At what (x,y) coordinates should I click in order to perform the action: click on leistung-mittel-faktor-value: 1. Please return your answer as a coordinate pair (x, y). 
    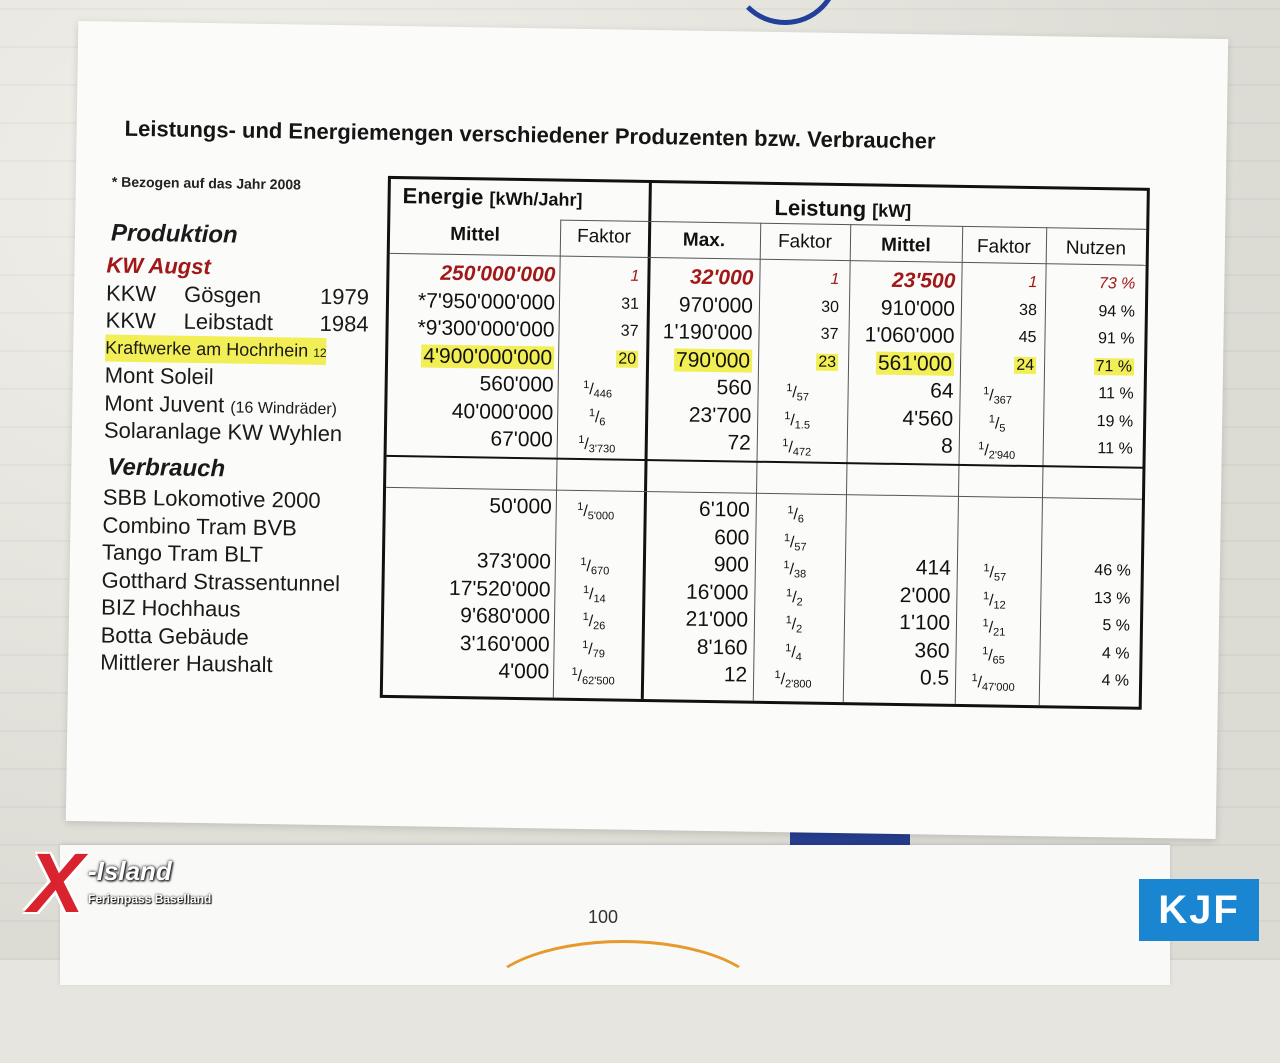
    Looking at the image, I should click on (1033, 282).